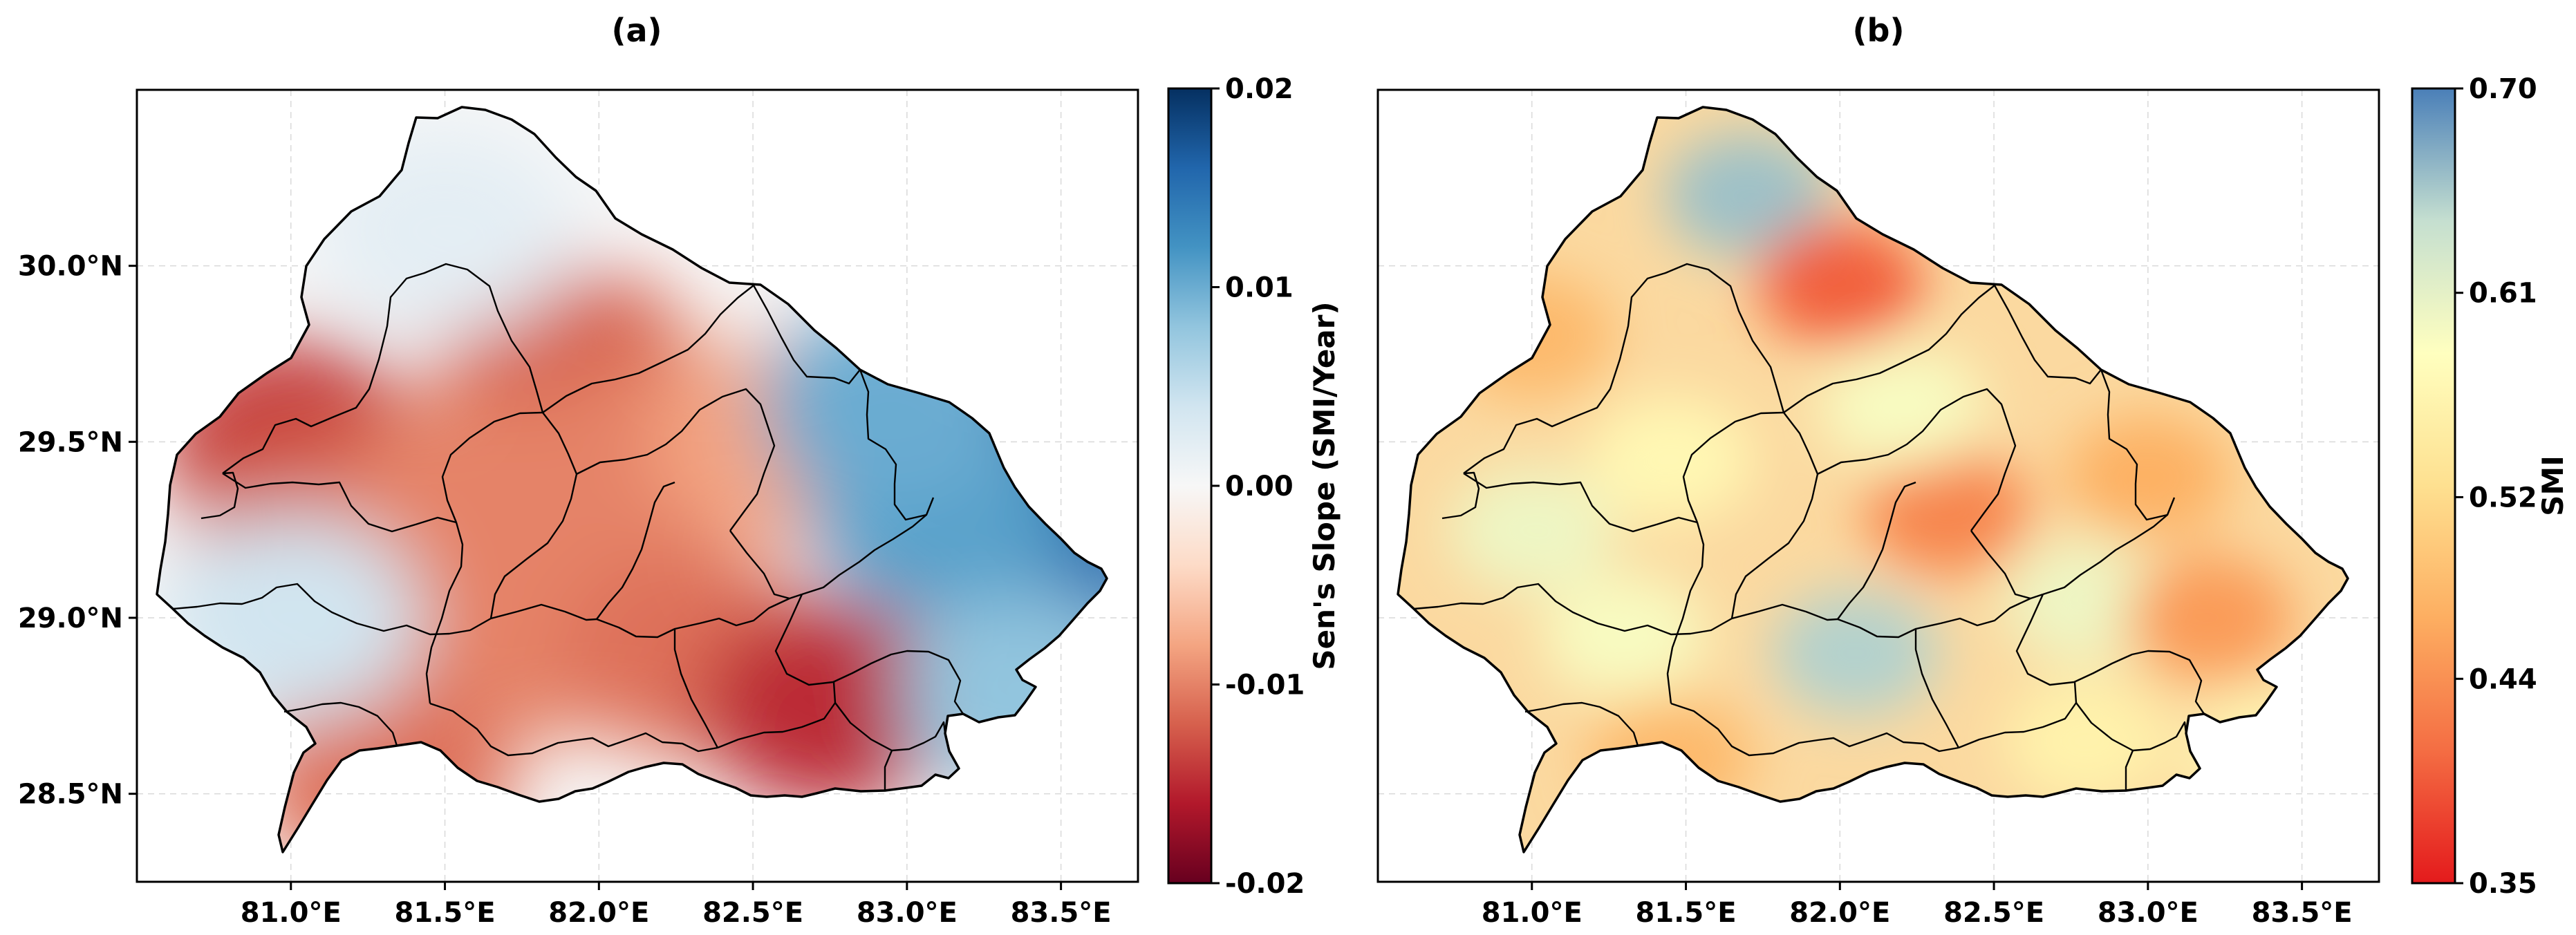 This screenshot has width=2576, height=935. Describe the element at coordinates (70, 267) in the screenshot. I see `y-tick-label-3: 30.0°N` at that location.